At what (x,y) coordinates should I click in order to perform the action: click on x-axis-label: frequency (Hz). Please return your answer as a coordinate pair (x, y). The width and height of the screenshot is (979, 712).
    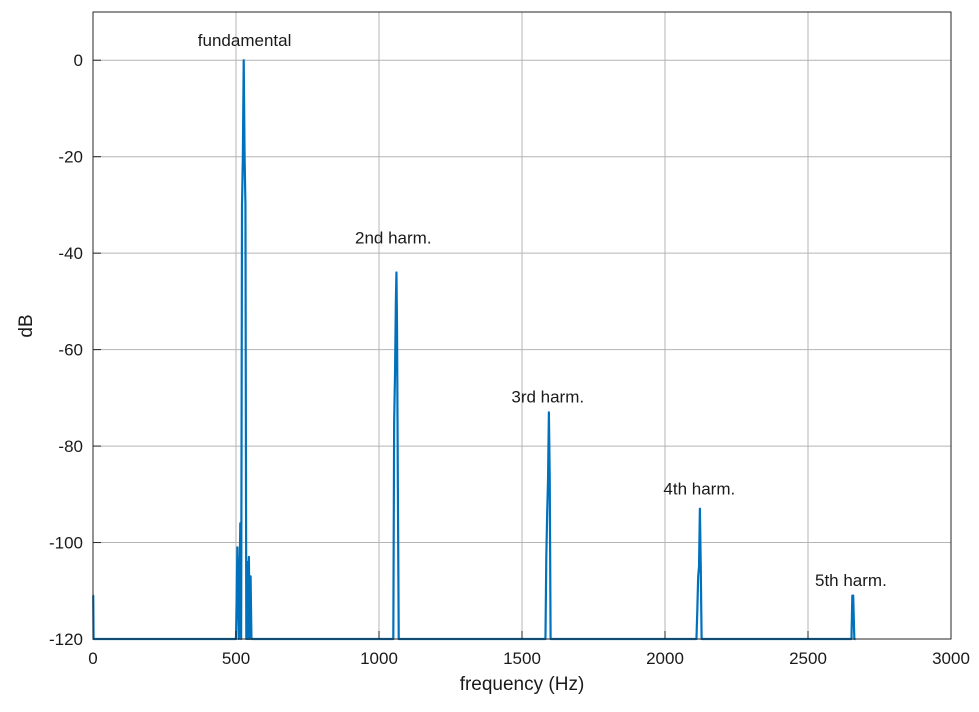
    Looking at the image, I should click on (522, 684).